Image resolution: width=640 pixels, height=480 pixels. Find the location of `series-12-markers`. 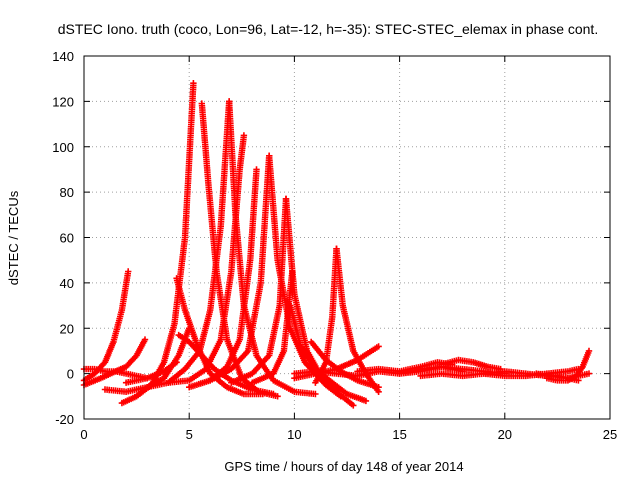

series-12-markers is located at coordinates (272, 248).